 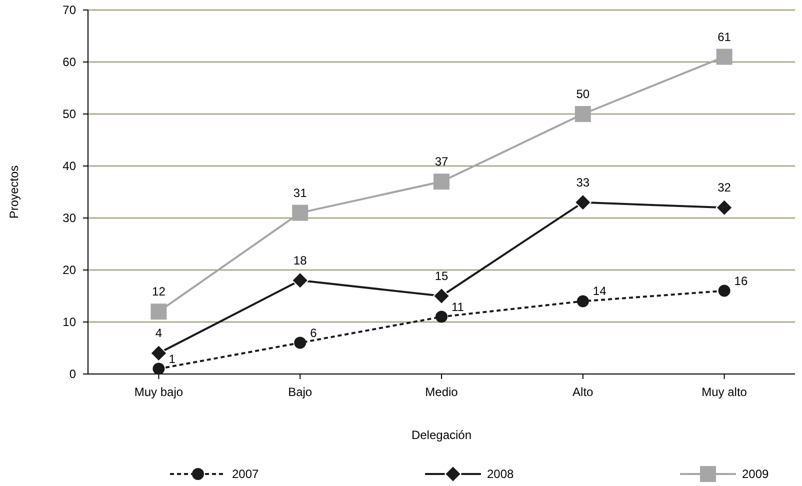 I want to click on y-tick-label: 10, so click(x=69, y=322).